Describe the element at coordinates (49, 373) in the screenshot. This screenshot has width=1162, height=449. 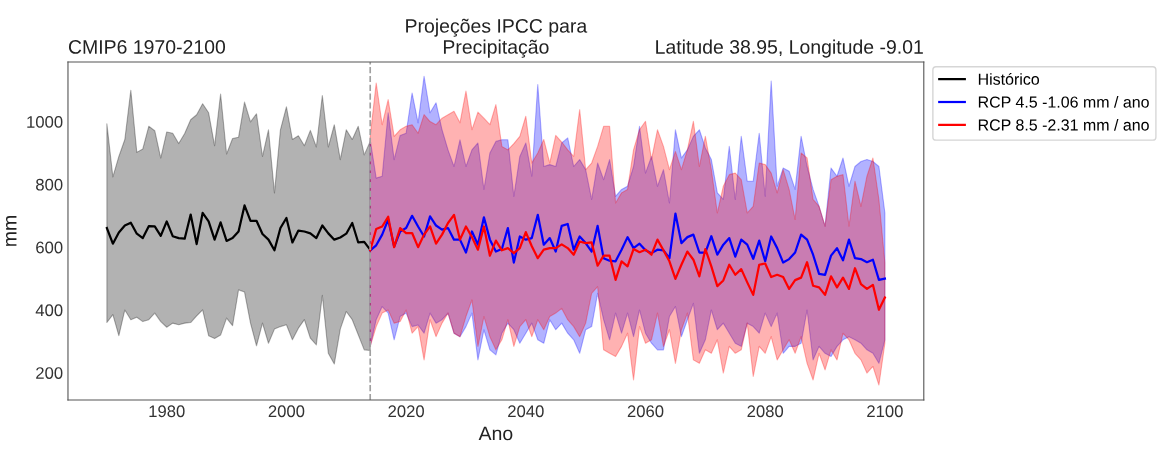
I see `y-tick-label: 200` at that location.